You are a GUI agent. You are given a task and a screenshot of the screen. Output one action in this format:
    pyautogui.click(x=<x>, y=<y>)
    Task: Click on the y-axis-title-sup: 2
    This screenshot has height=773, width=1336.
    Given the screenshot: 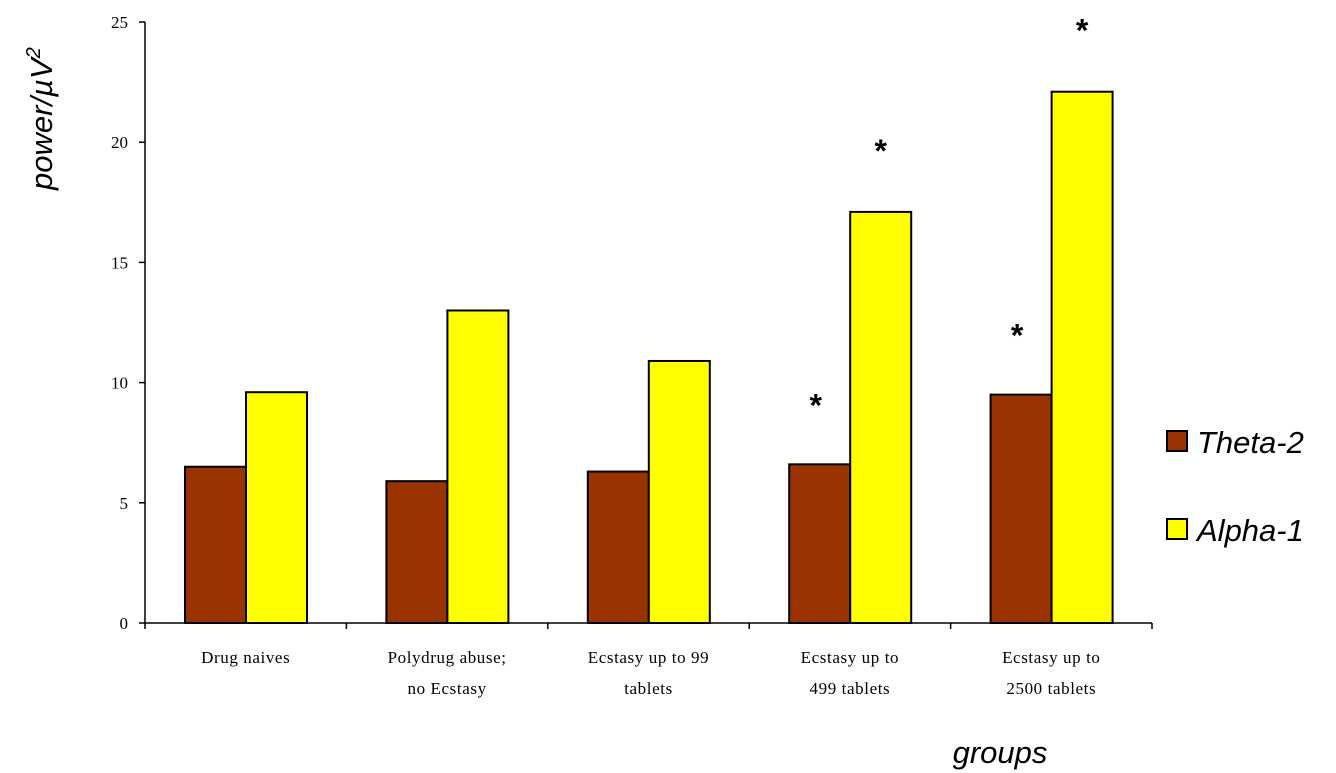 What is the action you would take?
    pyautogui.click(x=34, y=53)
    